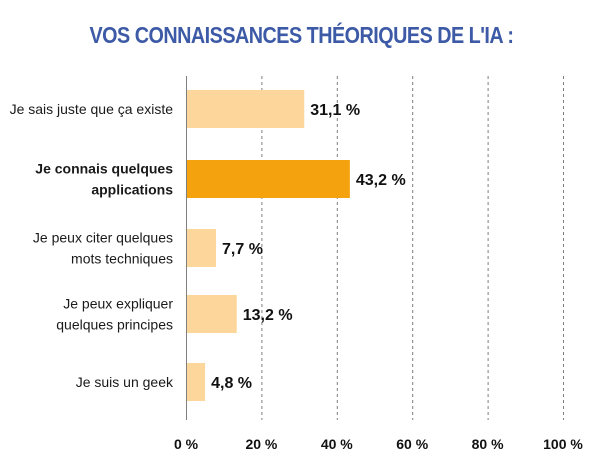 The width and height of the screenshot is (603, 475). What do you see at coordinates (301, 35) in the screenshot?
I see `chart-title: VOS CONNAISSANCES THÉORIQUES DE L'IA :` at bounding box center [301, 35].